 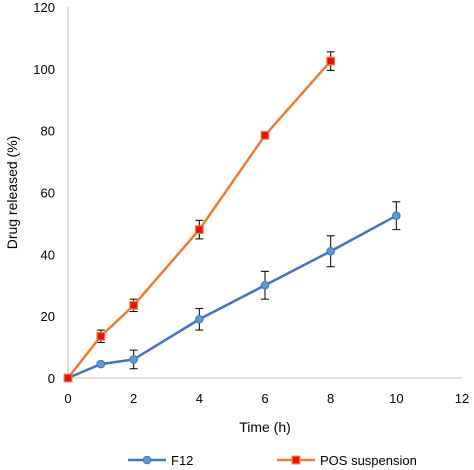 I want to click on x-tick-label: 2, so click(x=133, y=398).